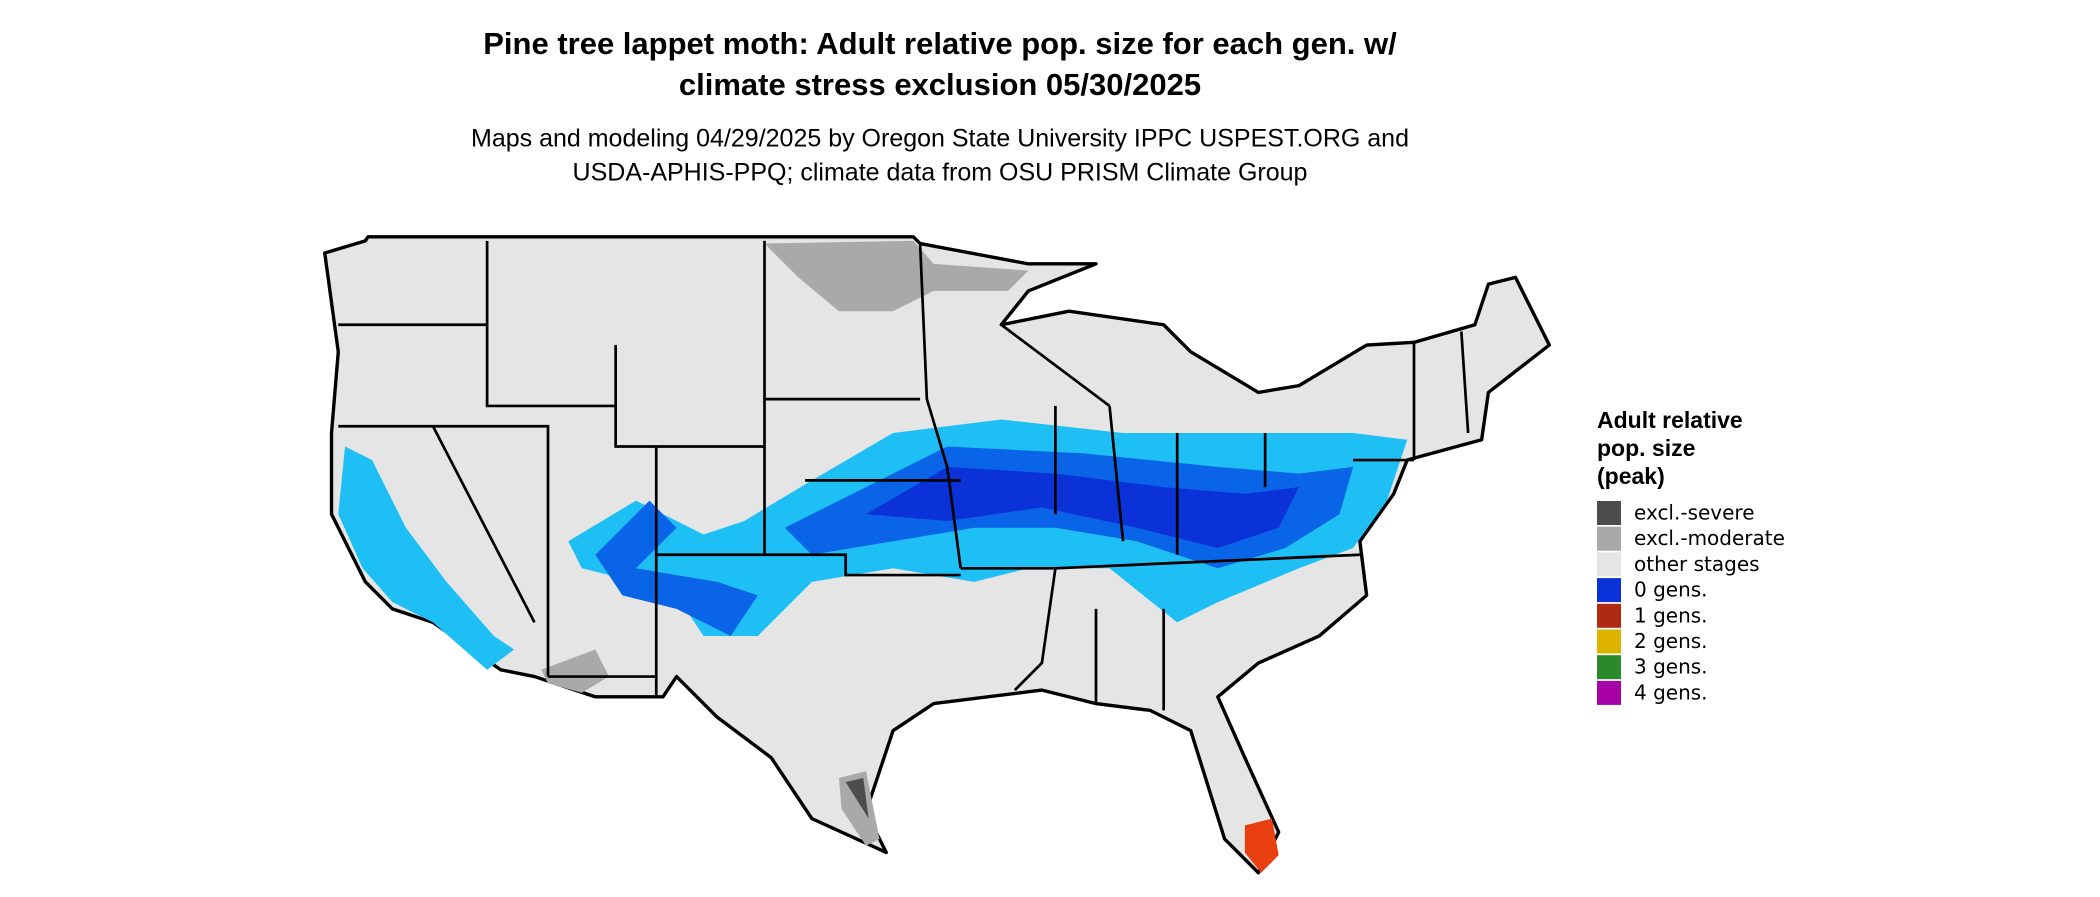 The image size is (2100, 897). What do you see at coordinates (426, 558) in the screenshot?
I see `light-blue-band` at bounding box center [426, 558].